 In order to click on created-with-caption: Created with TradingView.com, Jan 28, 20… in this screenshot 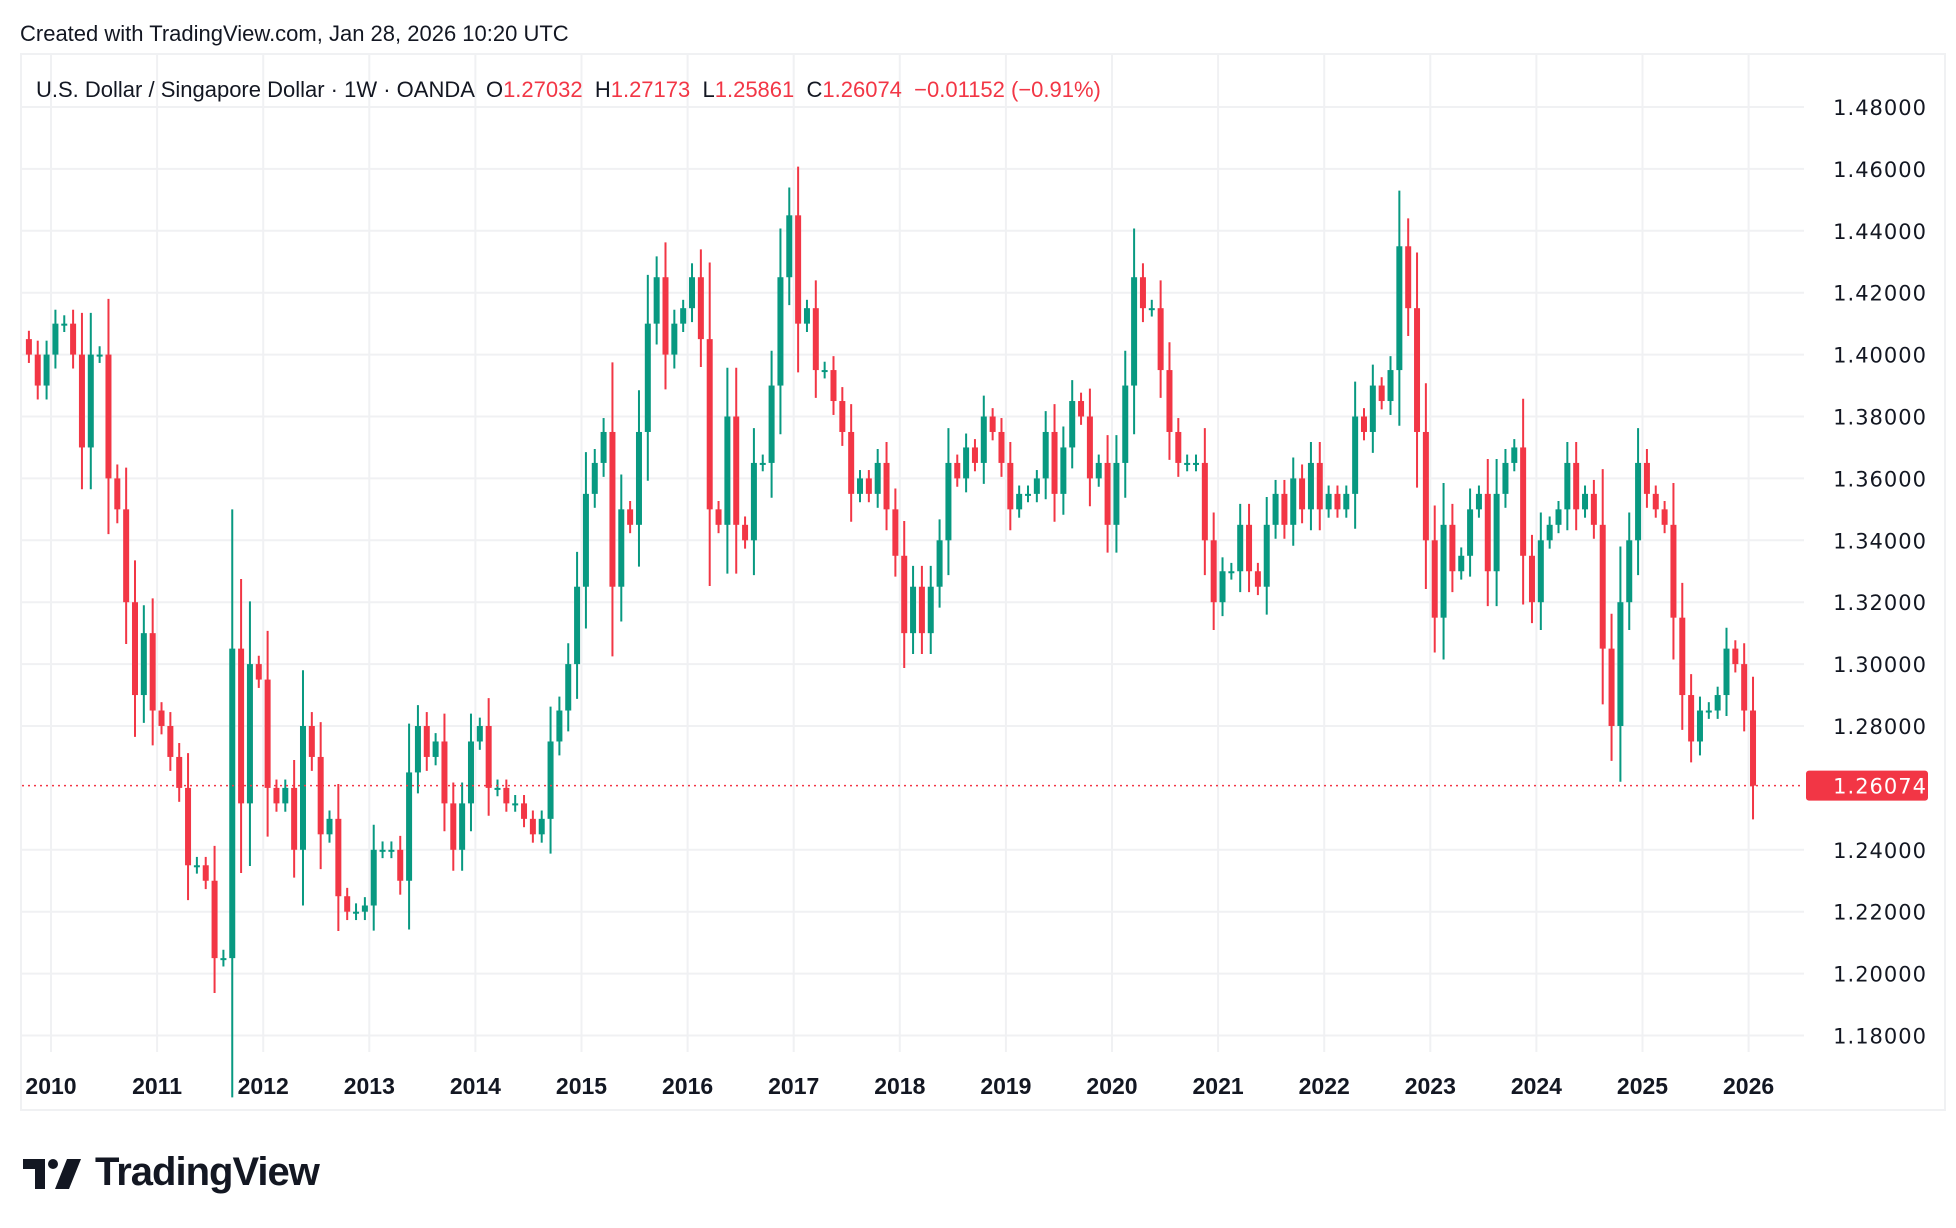, I will do `click(294, 33)`.